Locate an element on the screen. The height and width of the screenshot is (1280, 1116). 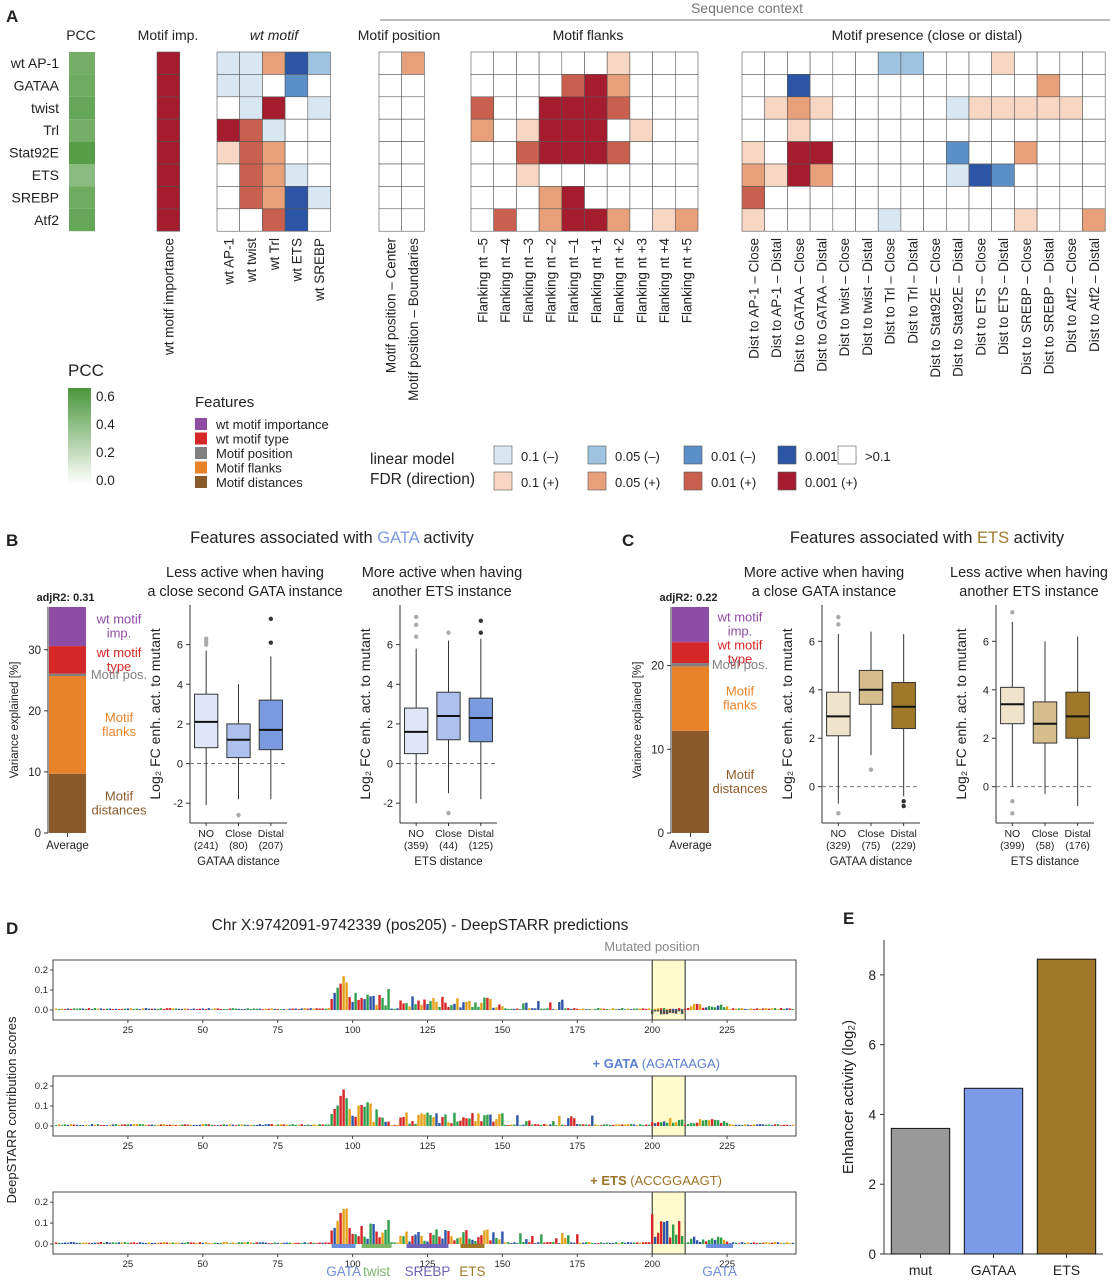
presence-col-label: Dist to SREBP – Close is located at coordinates (1026, 306).